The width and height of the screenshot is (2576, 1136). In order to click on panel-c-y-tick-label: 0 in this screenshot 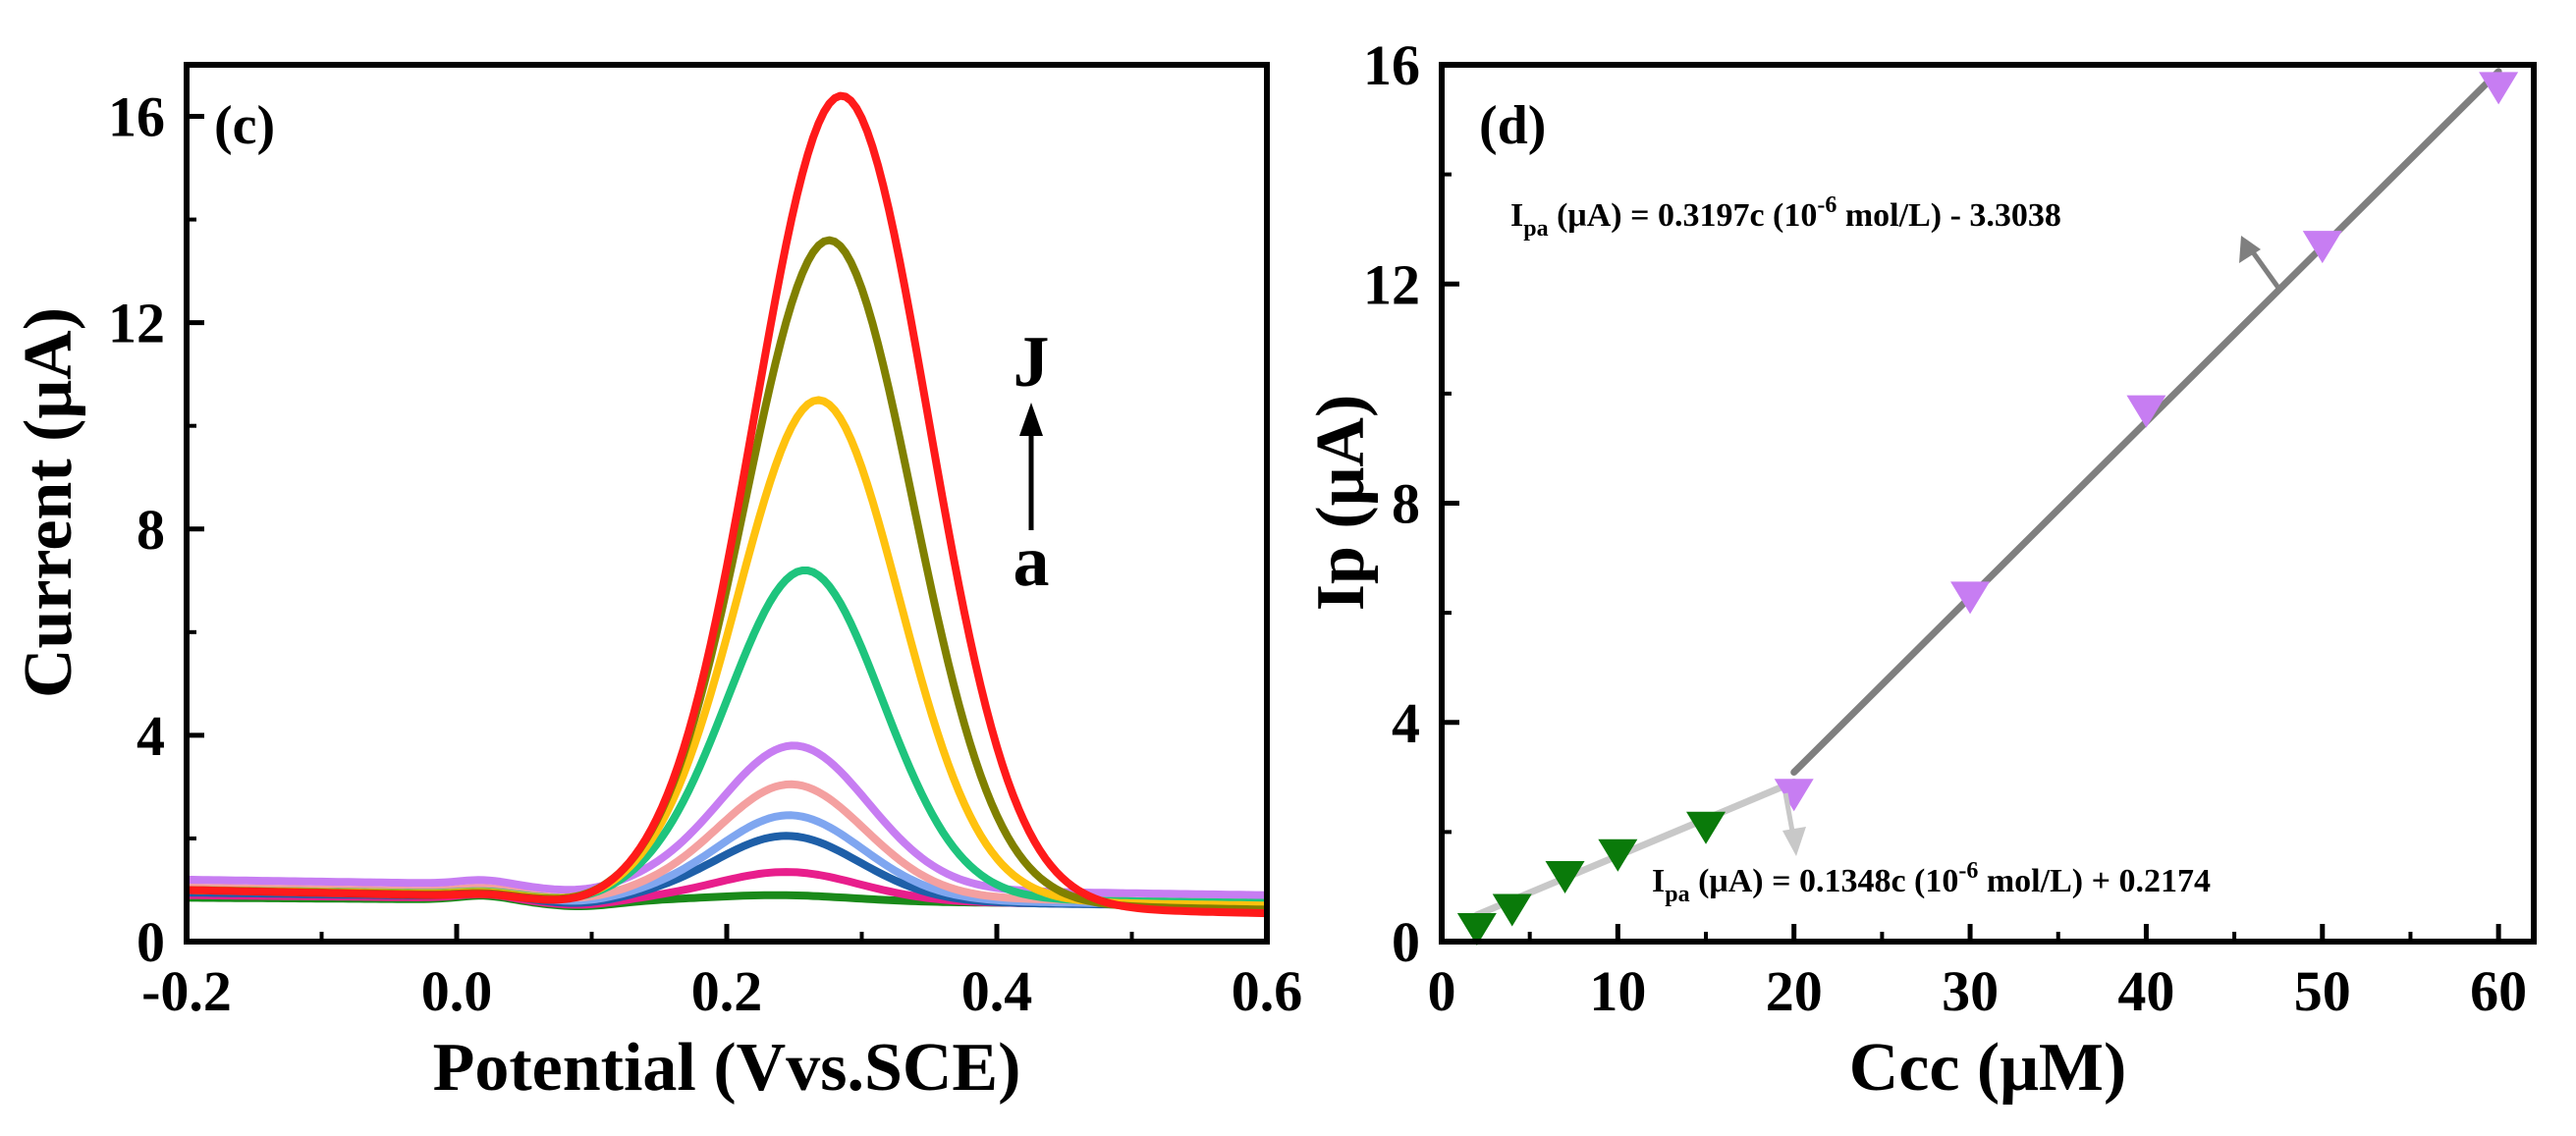, I will do `click(151, 942)`.